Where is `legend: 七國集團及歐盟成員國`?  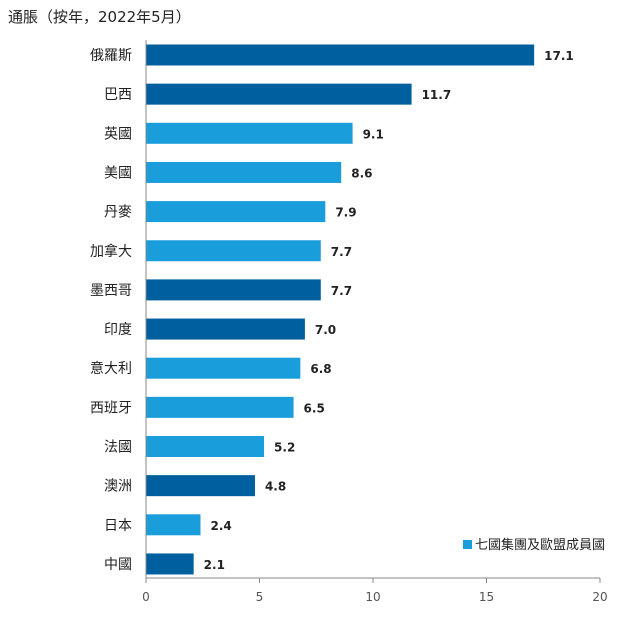
legend: 七國集團及歐盟成員國 is located at coordinates (534, 545).